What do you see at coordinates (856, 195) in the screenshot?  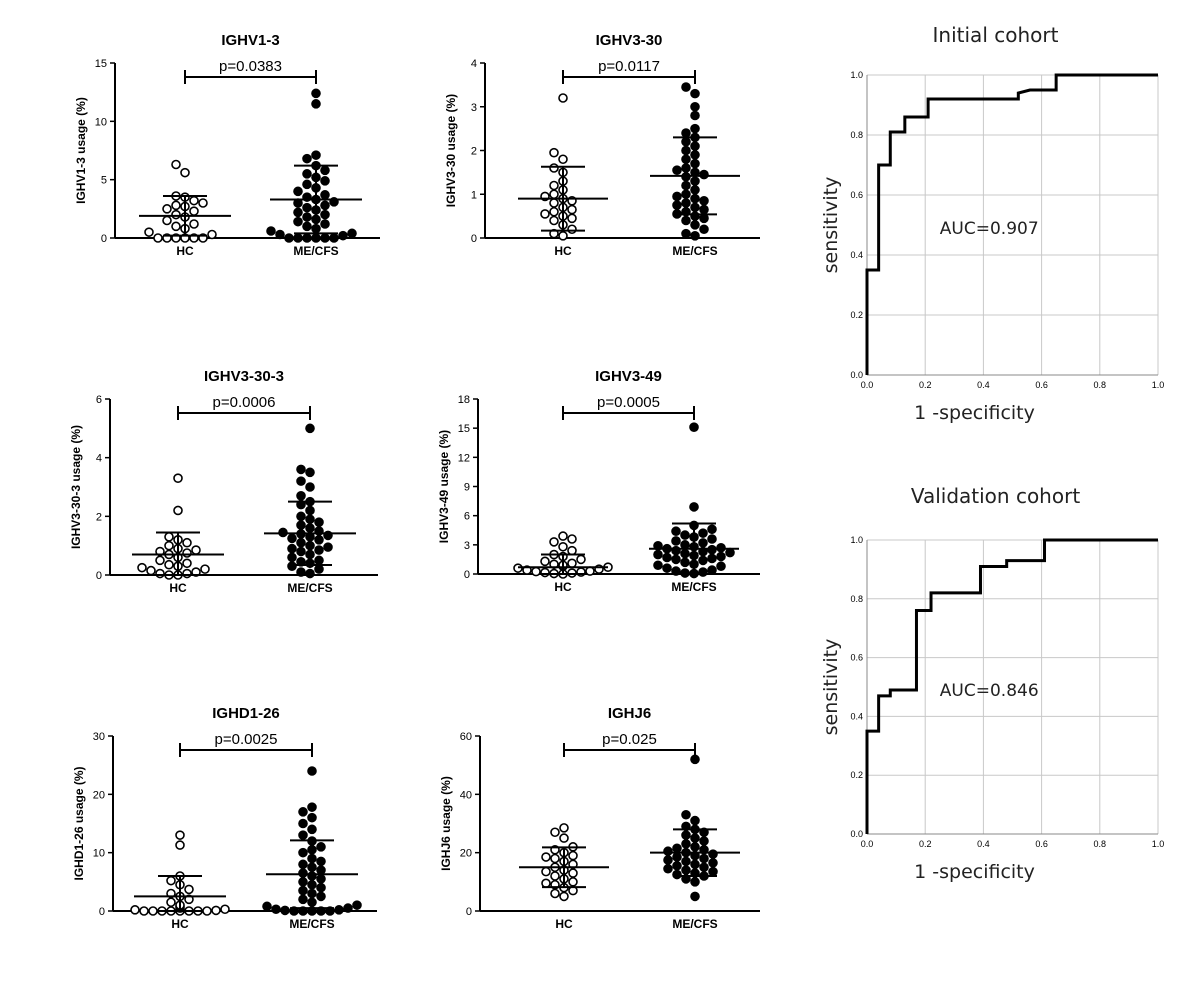 I see `y-tick-label: 0.6` at bounding box center [856, 195].